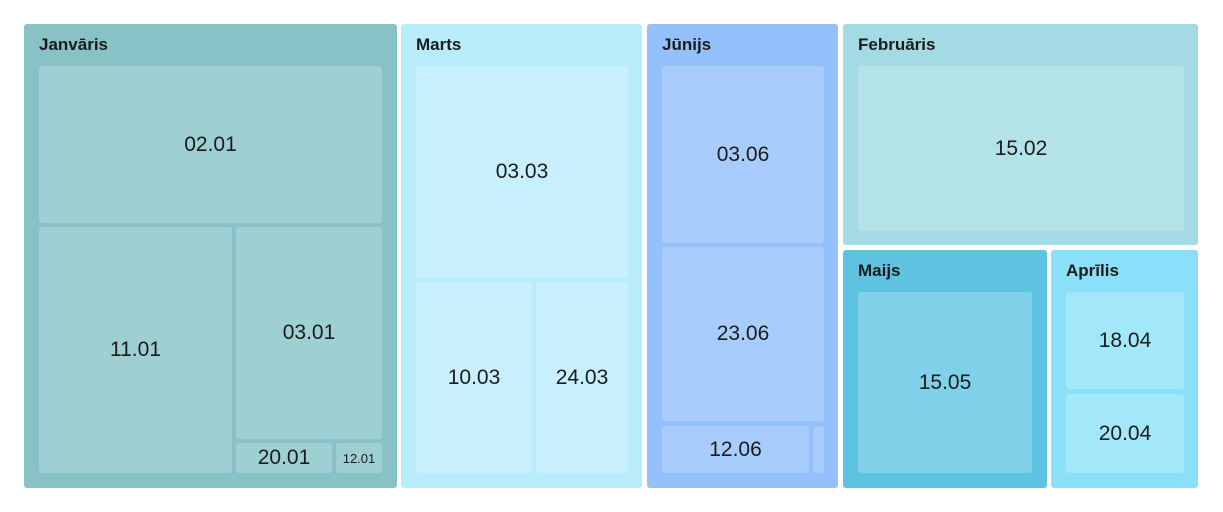 This screenshot has height=512, width=1223. I want to click on treemap-group-label: Marts, so click(439, 44).